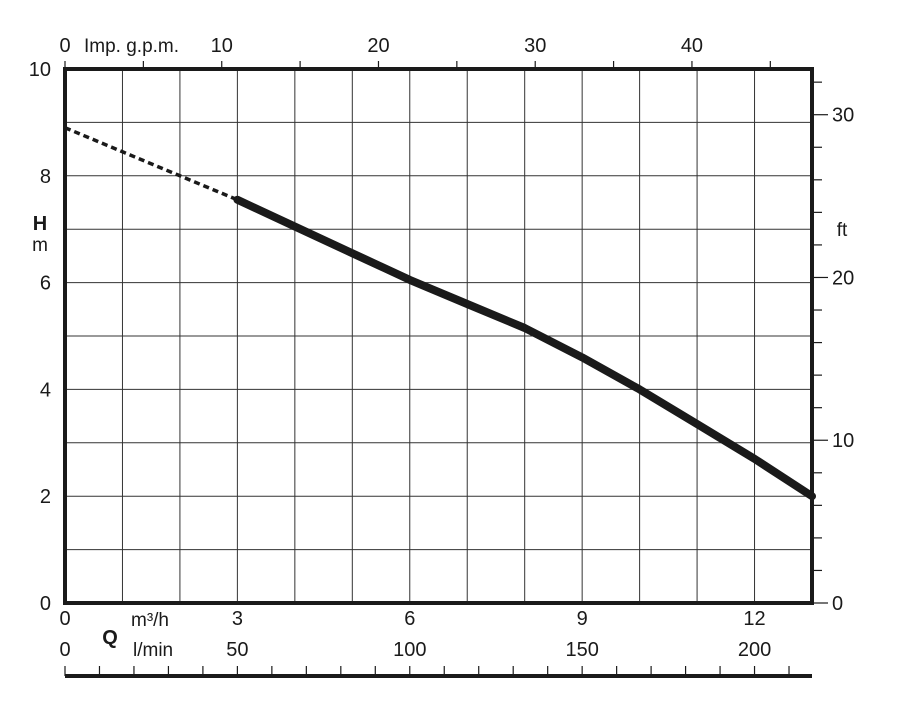  What do you see at coordinates (45, 604) in the screenshot?
I see `y-tick-label: 0` at bounding box center [45, 604].